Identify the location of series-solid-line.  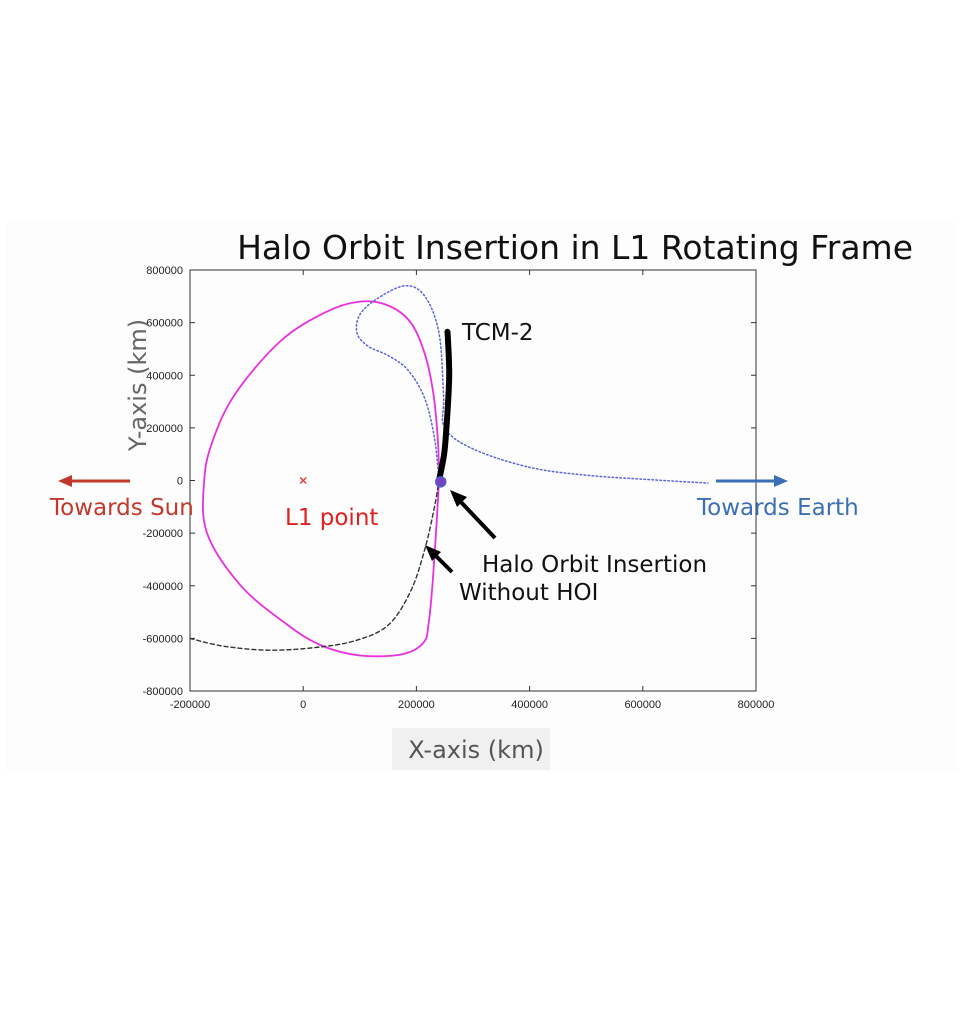
(321, 479).